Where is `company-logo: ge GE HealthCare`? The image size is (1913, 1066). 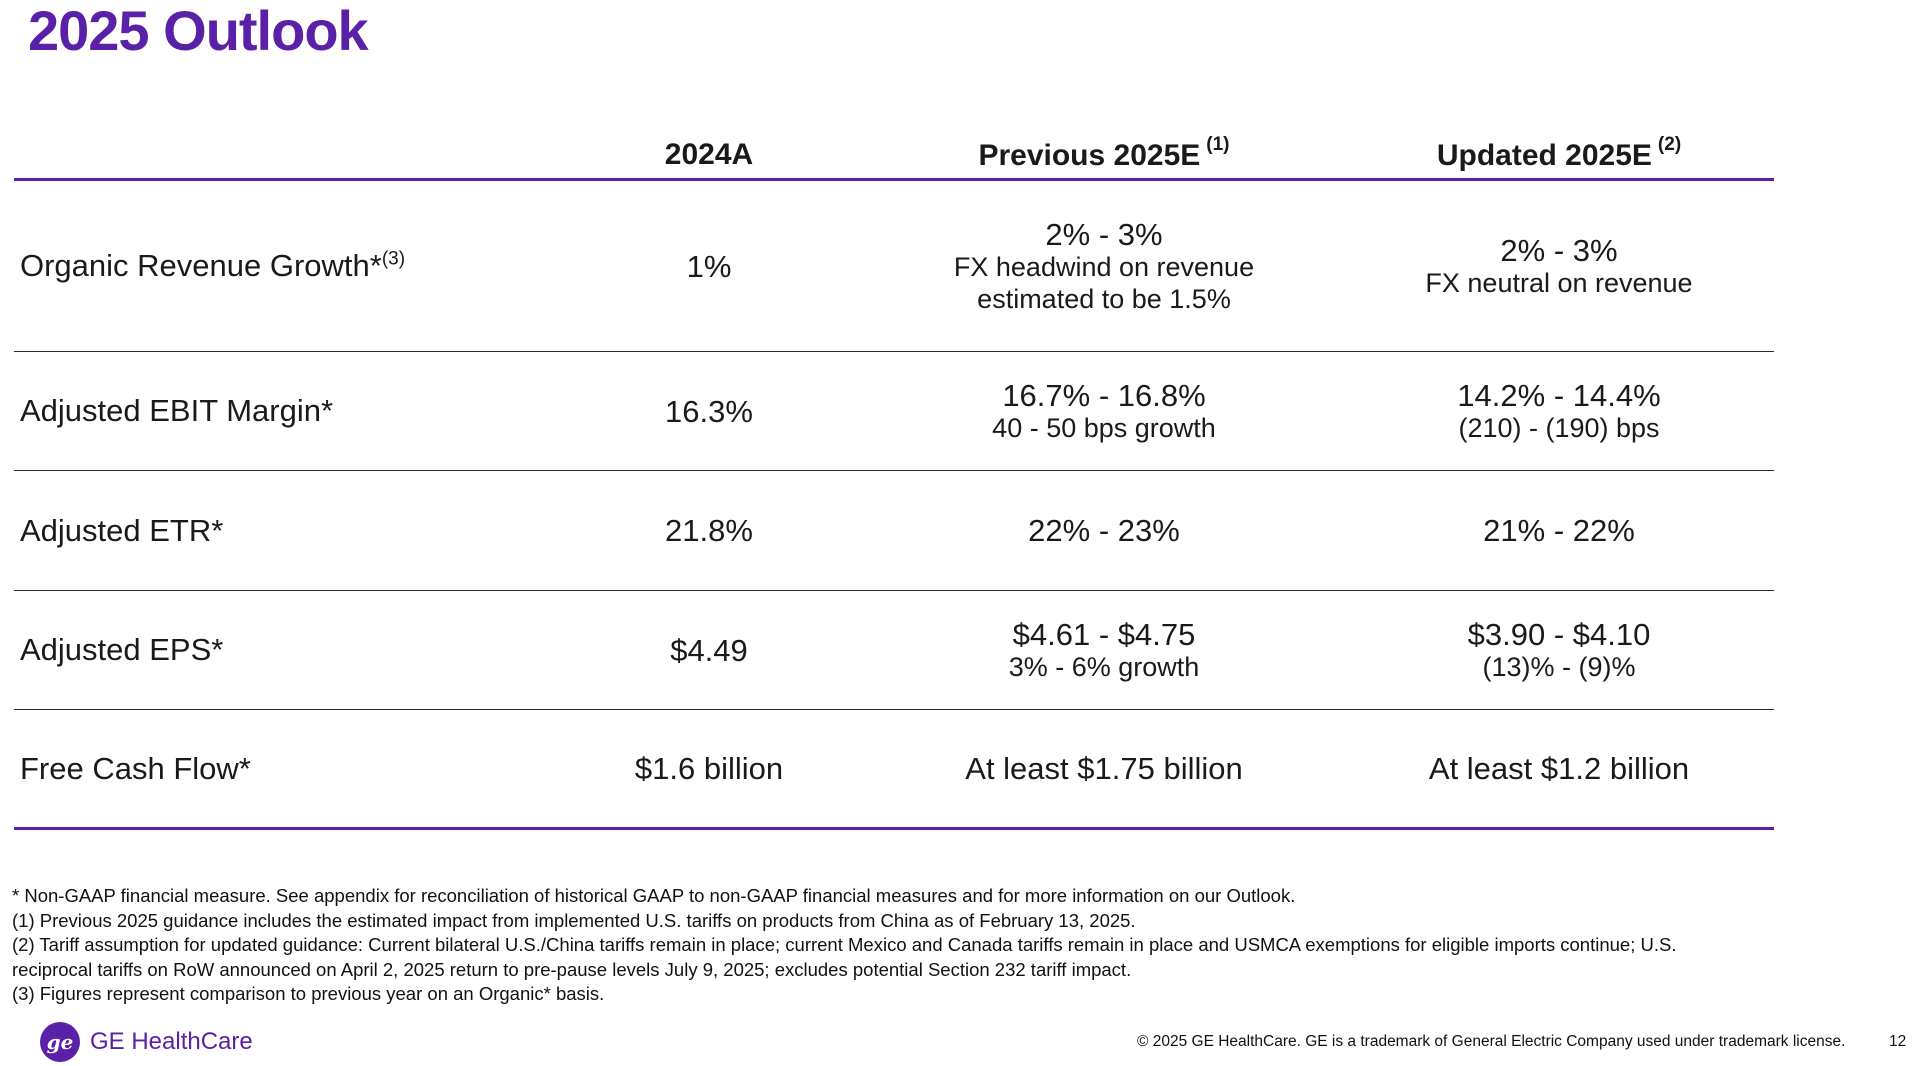
company-logo: ge GE HealthCare is located at coordinates (146, 1042).